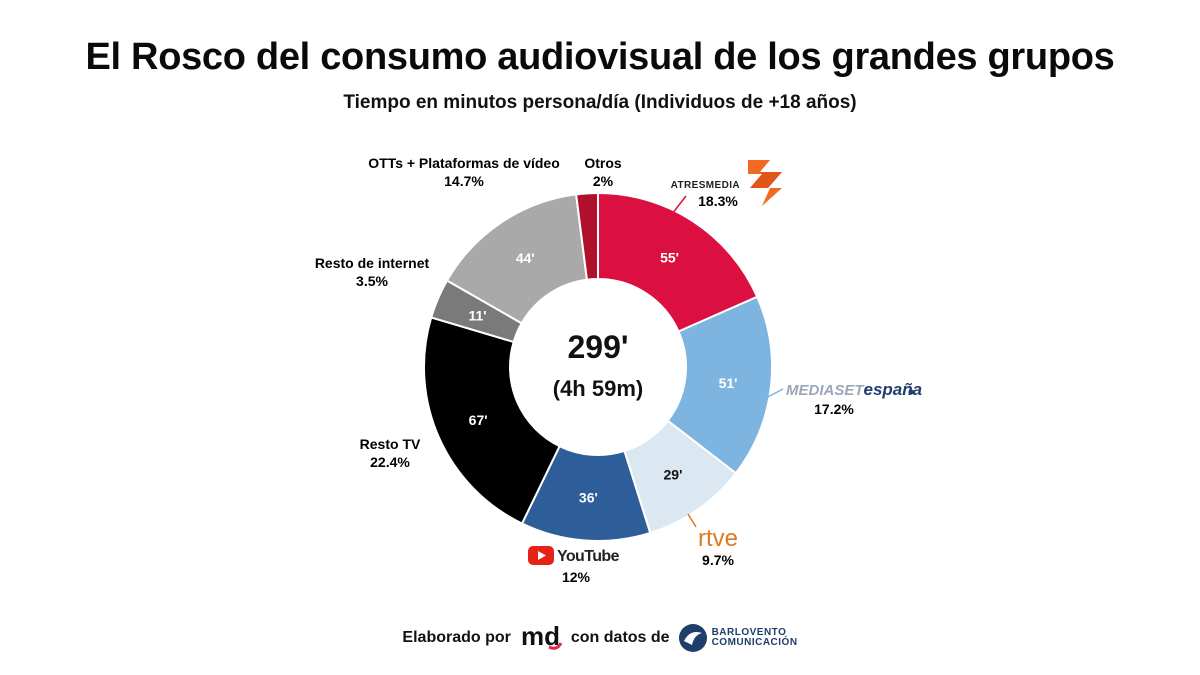 The width and height of the screenshot is (1200, 675). What do you see at coordinates (478, 420) in the screenshot?
I see `slice-value-label: 67'` at bounding box center [478, 420].